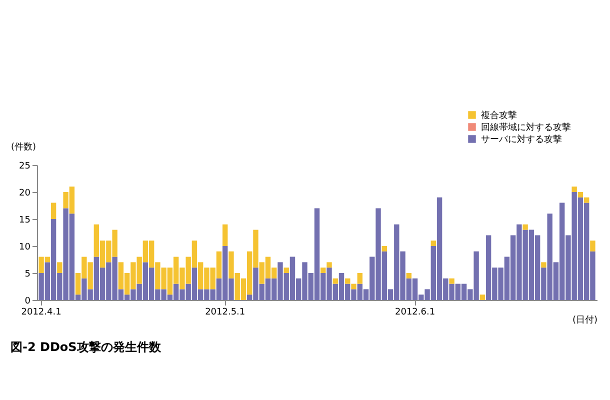  What do you see at coordinates (225, 313) in the screenshot?
I see `x-tick-label: 2012.5.1` at bounding box center [225, 313].